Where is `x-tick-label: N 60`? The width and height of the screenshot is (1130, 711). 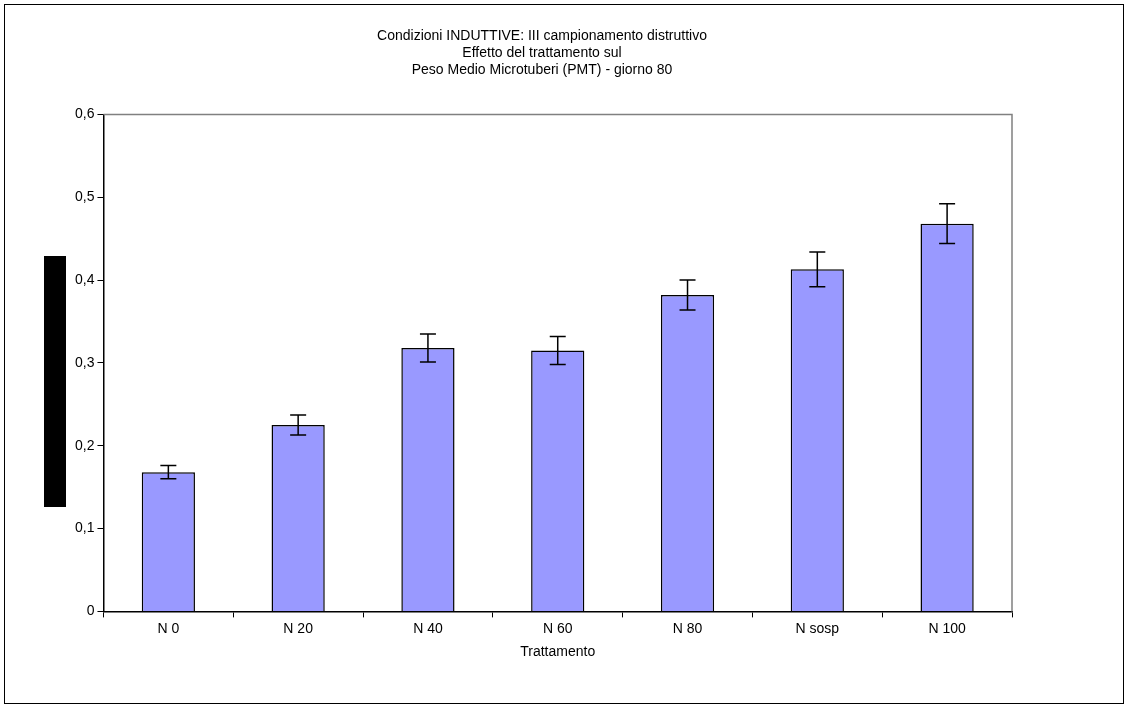
x-tick-label: N 60 is located at coordinates (557, 627).